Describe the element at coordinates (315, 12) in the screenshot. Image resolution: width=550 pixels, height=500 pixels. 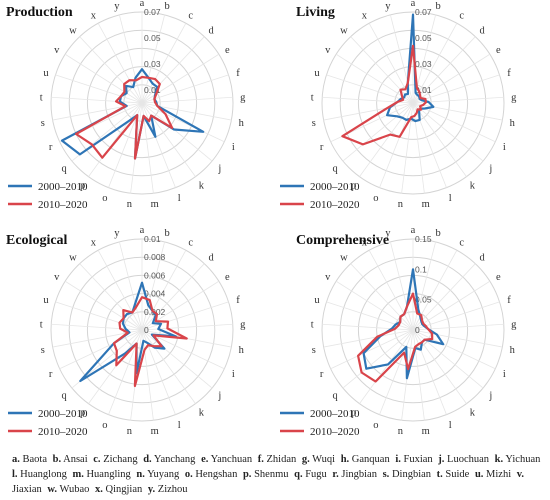
I see `panel-title: Living` at that location.